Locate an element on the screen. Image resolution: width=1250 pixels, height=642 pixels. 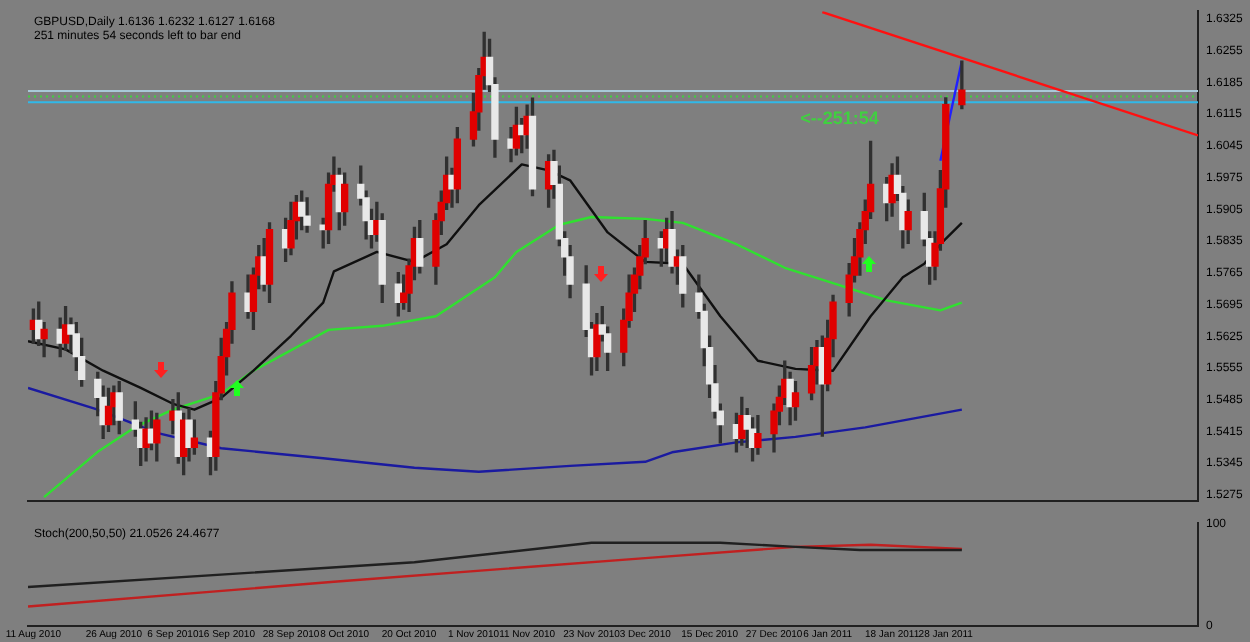
annotation: <--251:54 is located at coordinates (839, 118).